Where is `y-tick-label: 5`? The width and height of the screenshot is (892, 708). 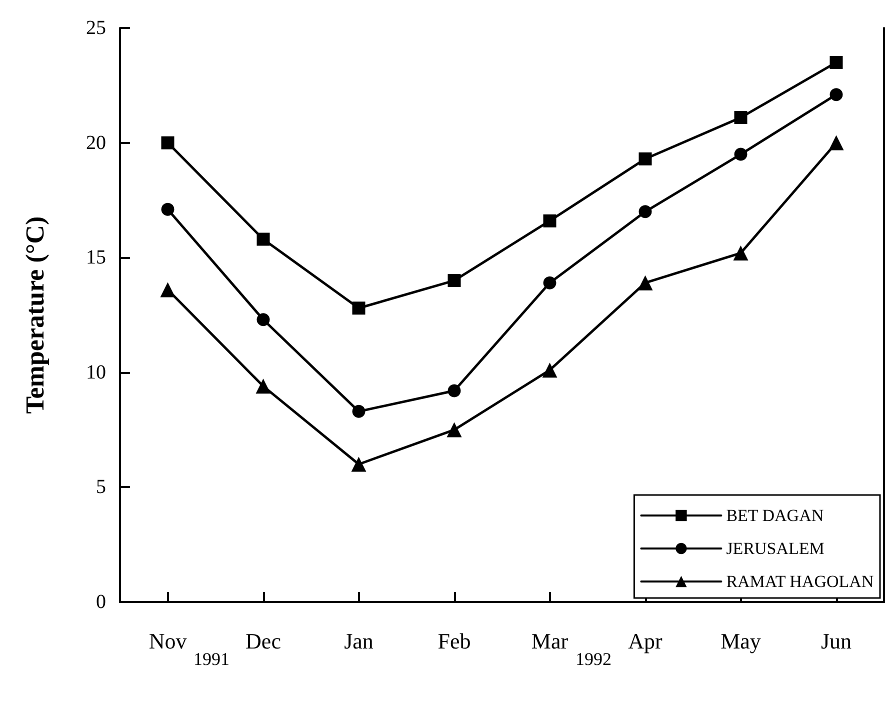
y-tick-label: 5 is located at coordinates (101, 487).